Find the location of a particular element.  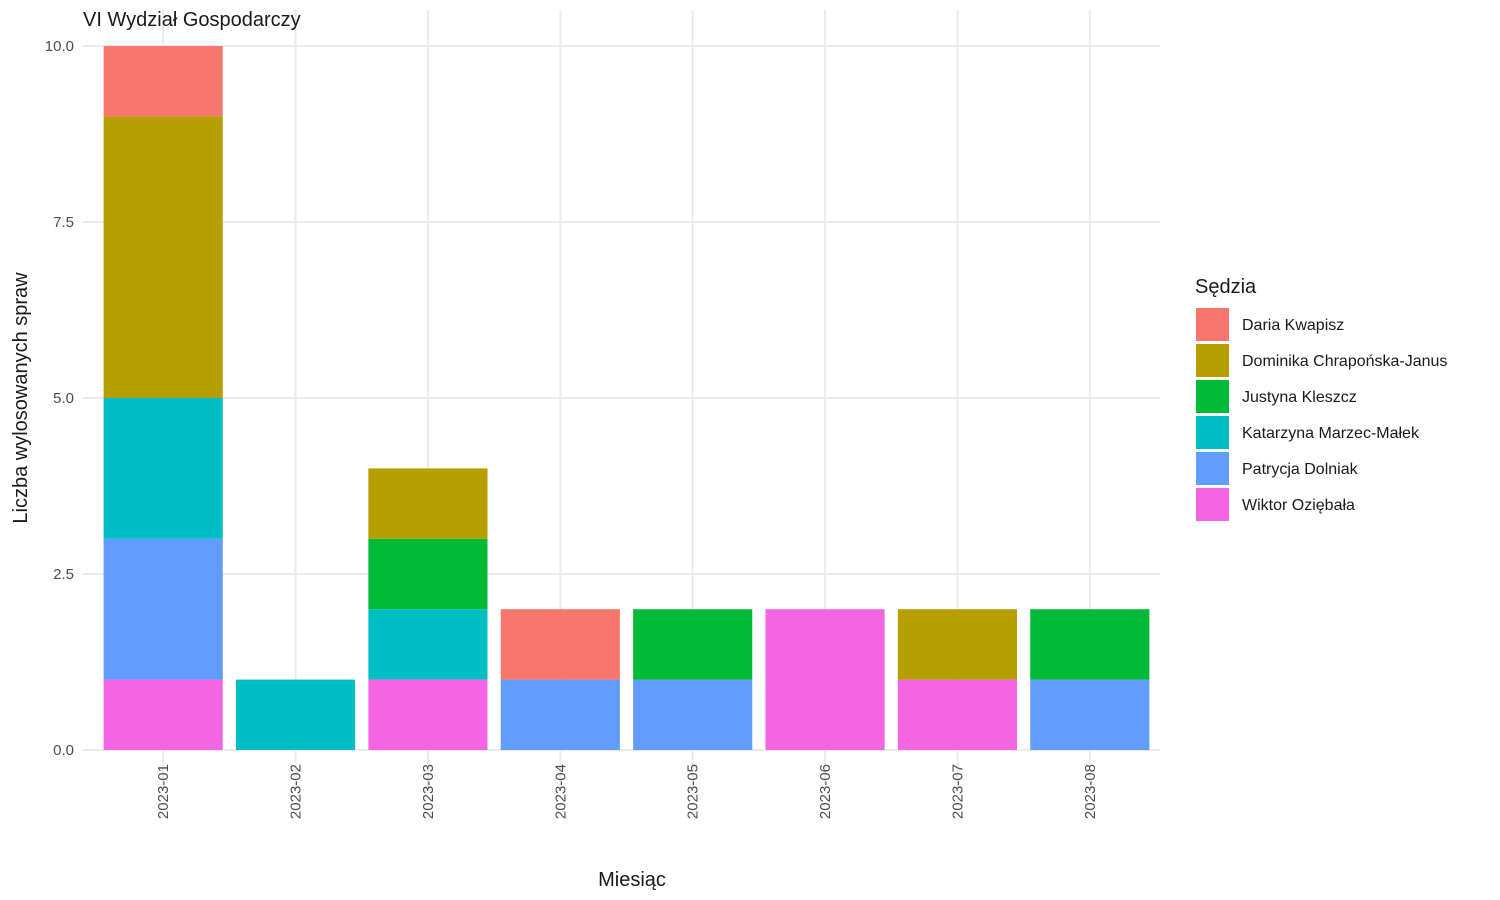

x-tick-label: 2023-06 is located at coordinates (825, 791).